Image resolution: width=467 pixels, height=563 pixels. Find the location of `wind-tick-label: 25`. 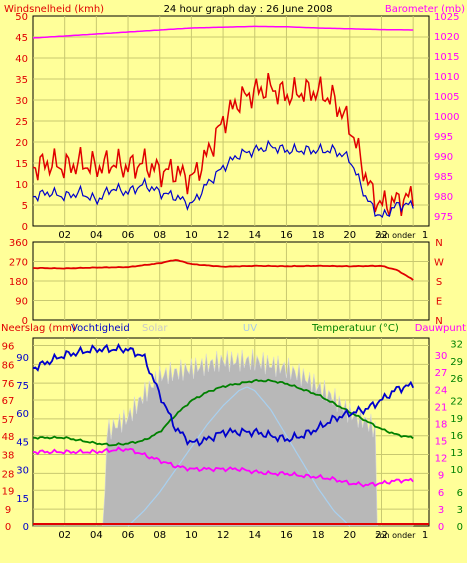

wind-tick-label: 25 is located at coordinates (21, 122).